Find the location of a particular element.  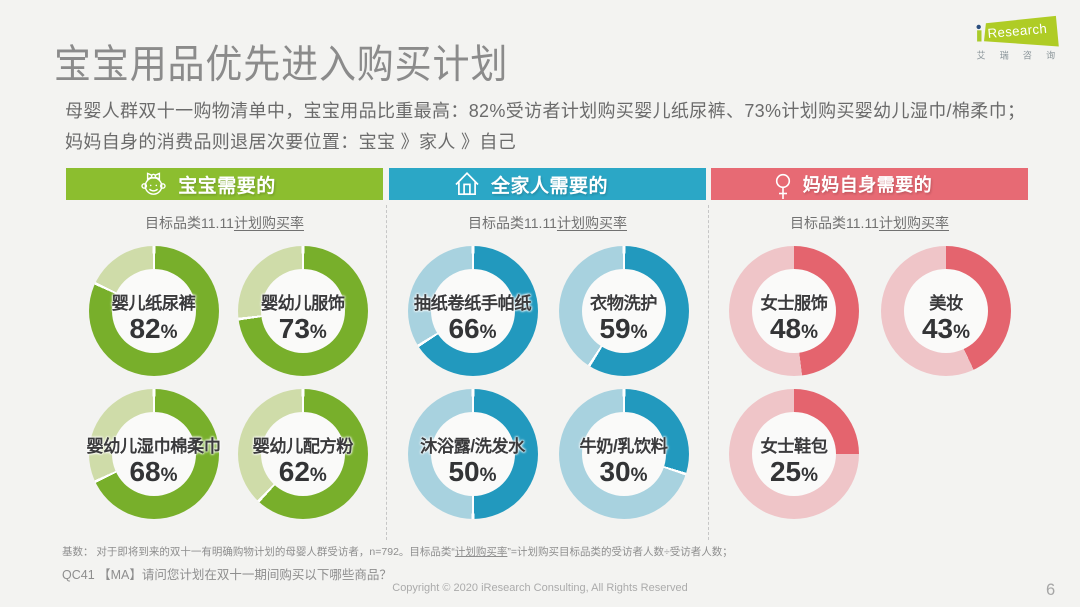

svg-text: Research is located at coordinates (1017, 31).